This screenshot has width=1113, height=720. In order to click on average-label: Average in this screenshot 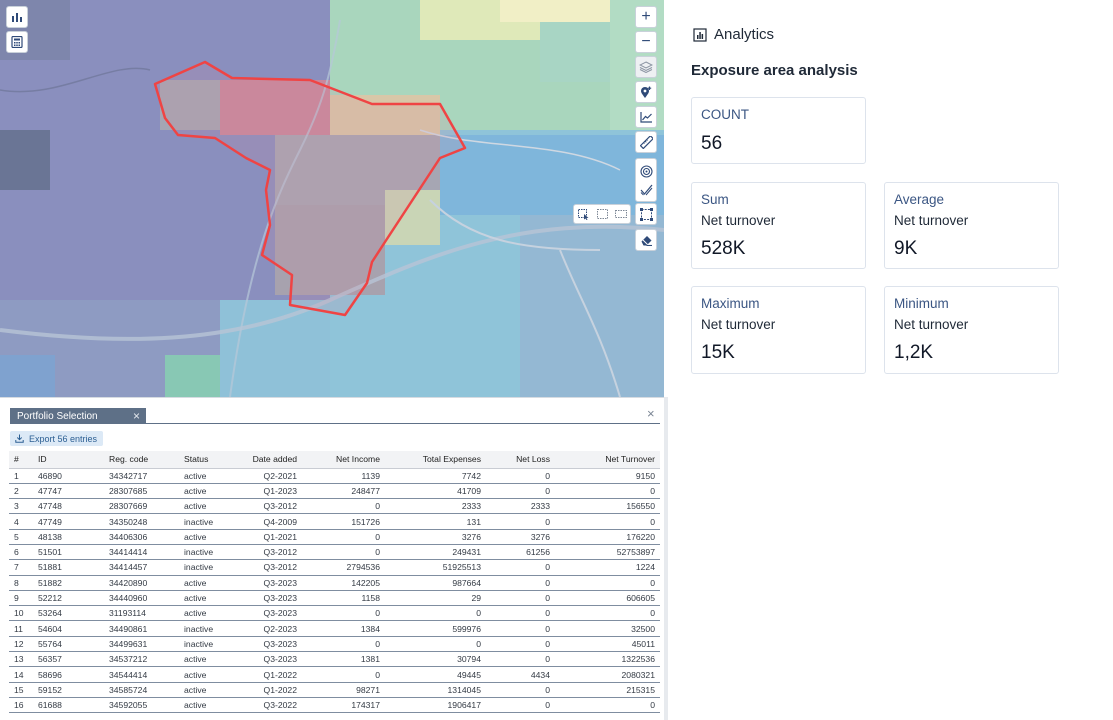, I will do `click(919, 199)`.